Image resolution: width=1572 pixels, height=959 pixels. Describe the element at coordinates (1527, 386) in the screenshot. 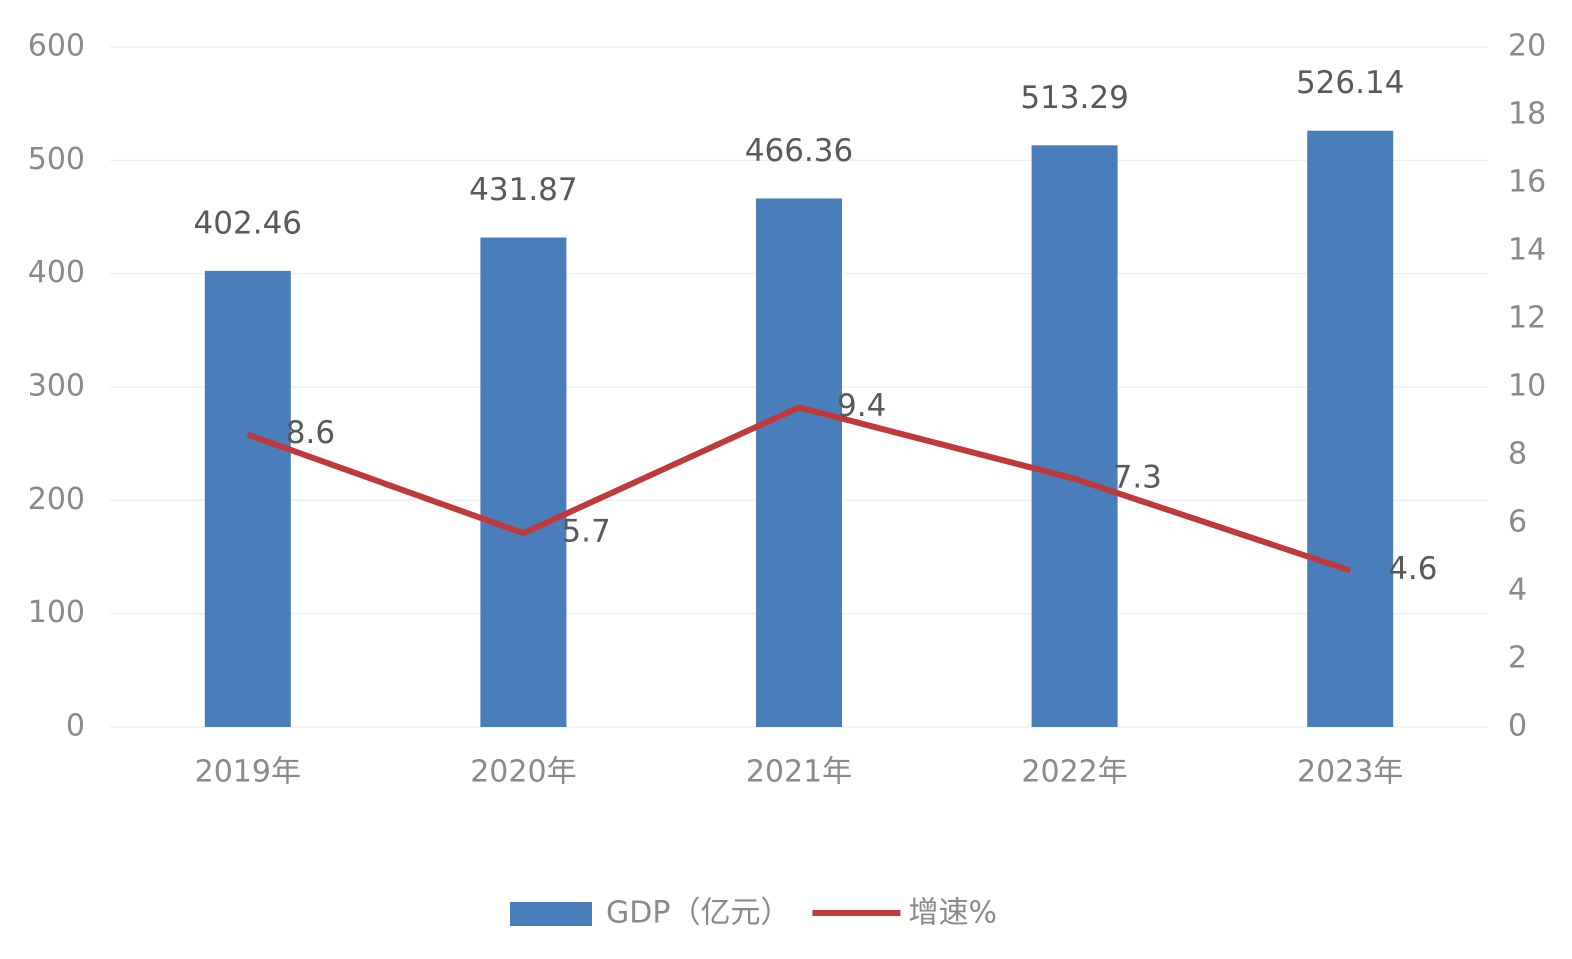

I see `y2-tick-label: 10` at that location.